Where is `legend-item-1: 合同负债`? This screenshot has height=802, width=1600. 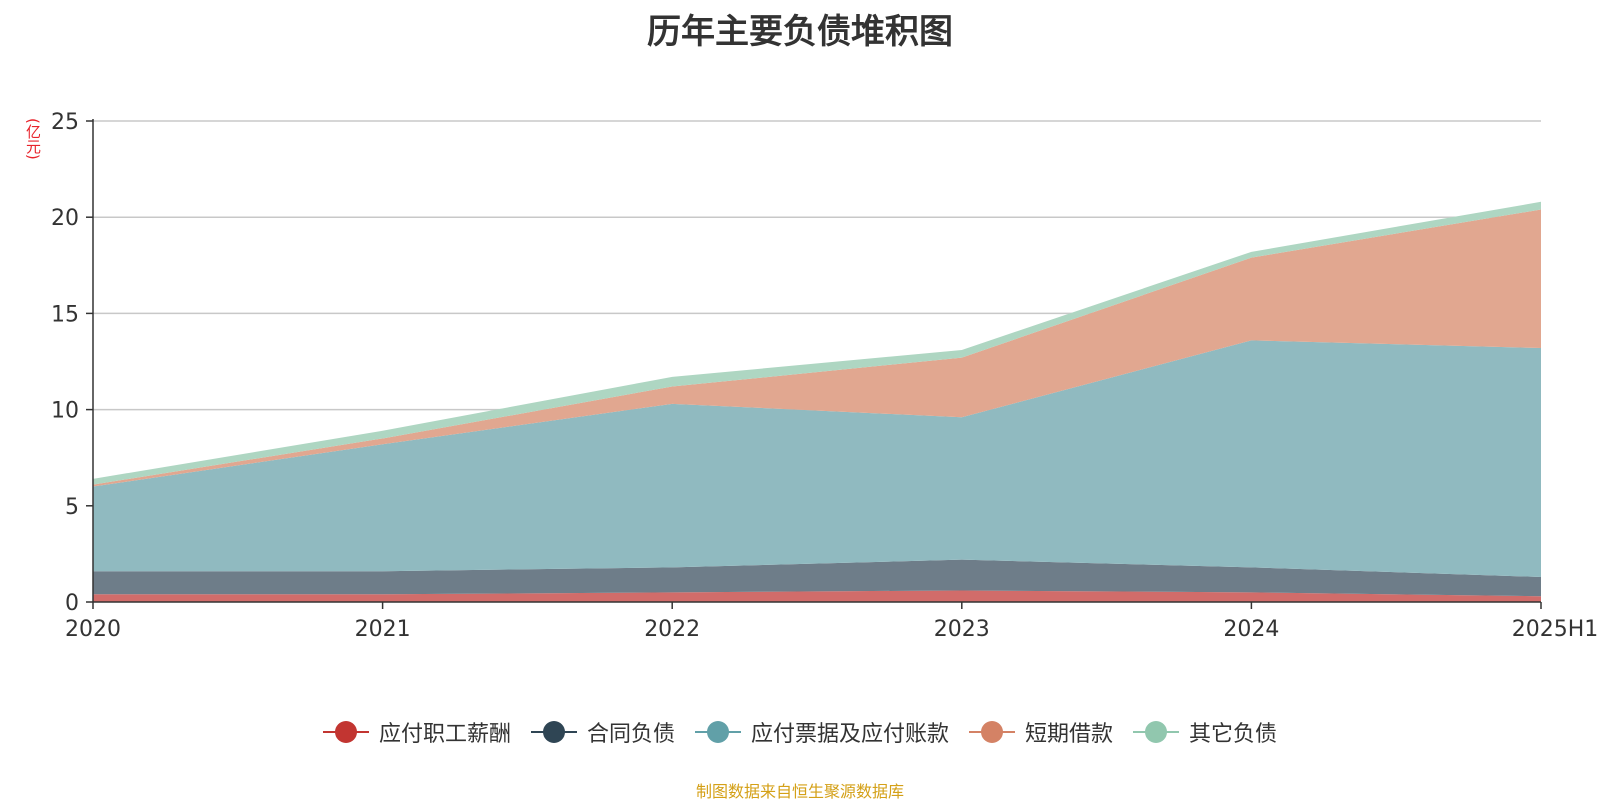 legend-item-1: 合同负债 is located at coordinates (602, 732).